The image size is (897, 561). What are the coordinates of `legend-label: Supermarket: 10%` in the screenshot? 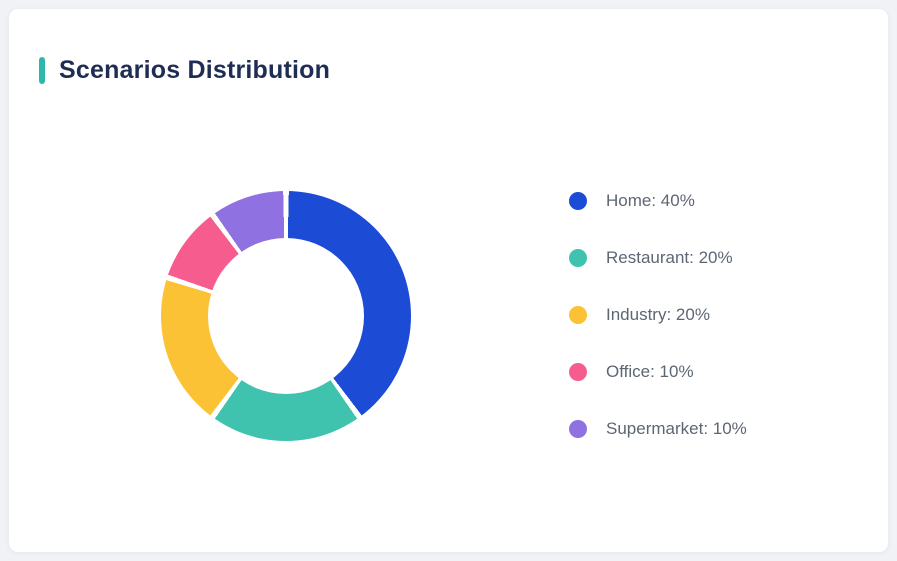 It's located at (676, 428).